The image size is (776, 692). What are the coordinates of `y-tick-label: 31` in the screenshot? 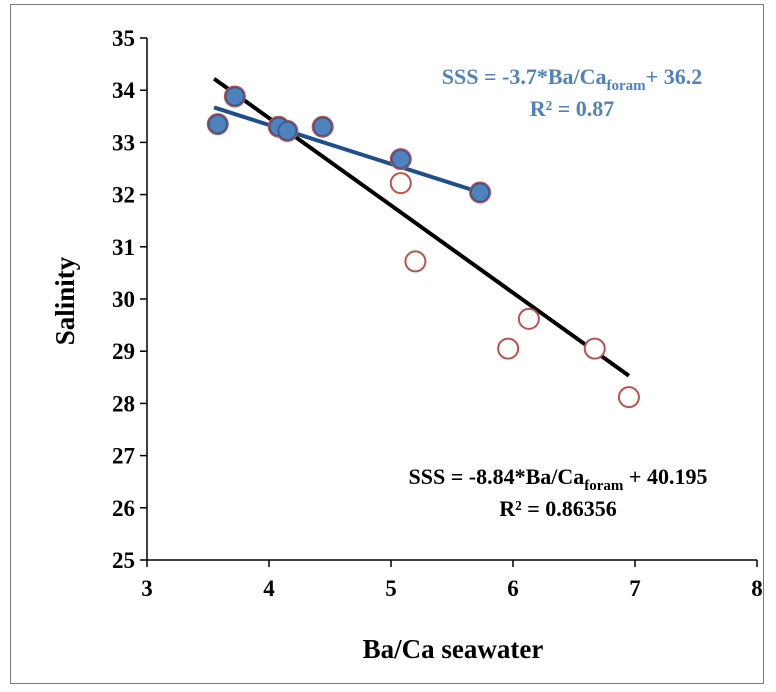 It's located at (123, 247).